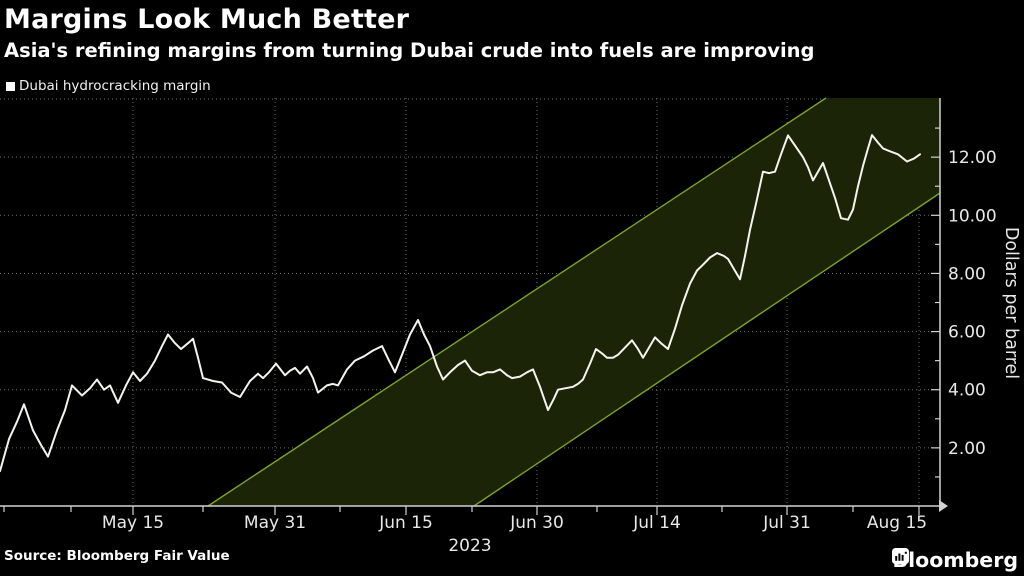 The width and height of the screenshot is (1024, 576). I want to click on x-tick-label: Aug 15, so click(897, 523).